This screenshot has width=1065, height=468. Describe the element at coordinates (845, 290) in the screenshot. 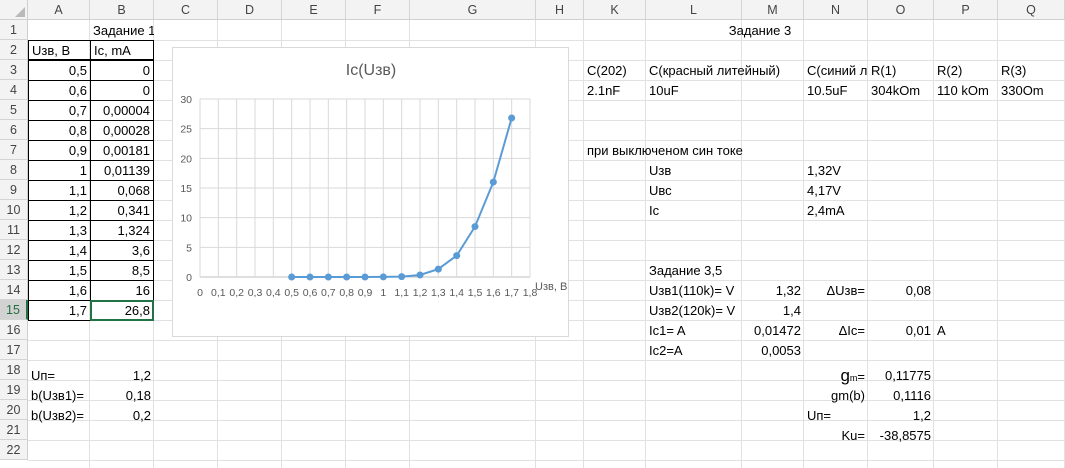

I see `delta-uzv-label: ΔUзв=` at that location.